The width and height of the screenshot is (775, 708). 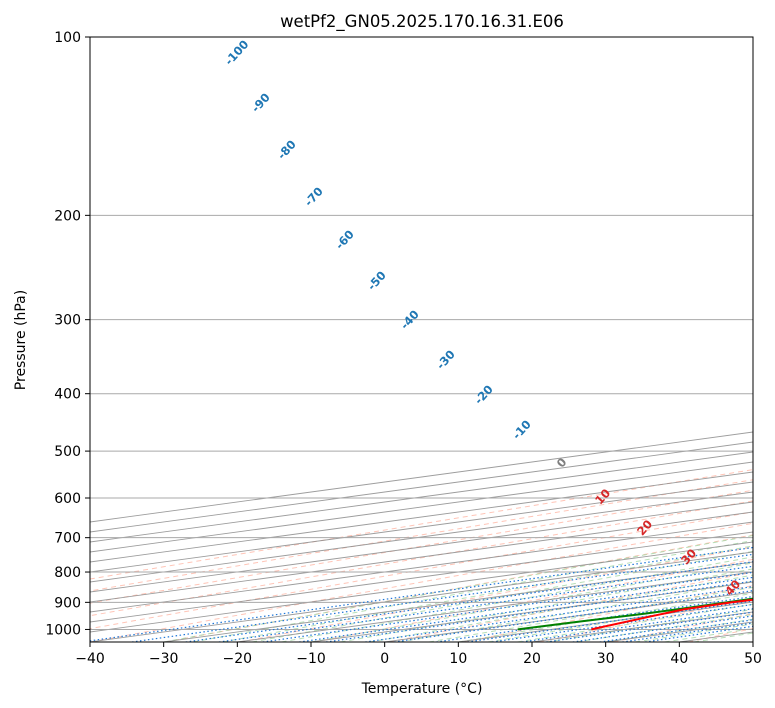 I want to click on x-axis-label: Temperature (°C), so click(x=422, y=689).